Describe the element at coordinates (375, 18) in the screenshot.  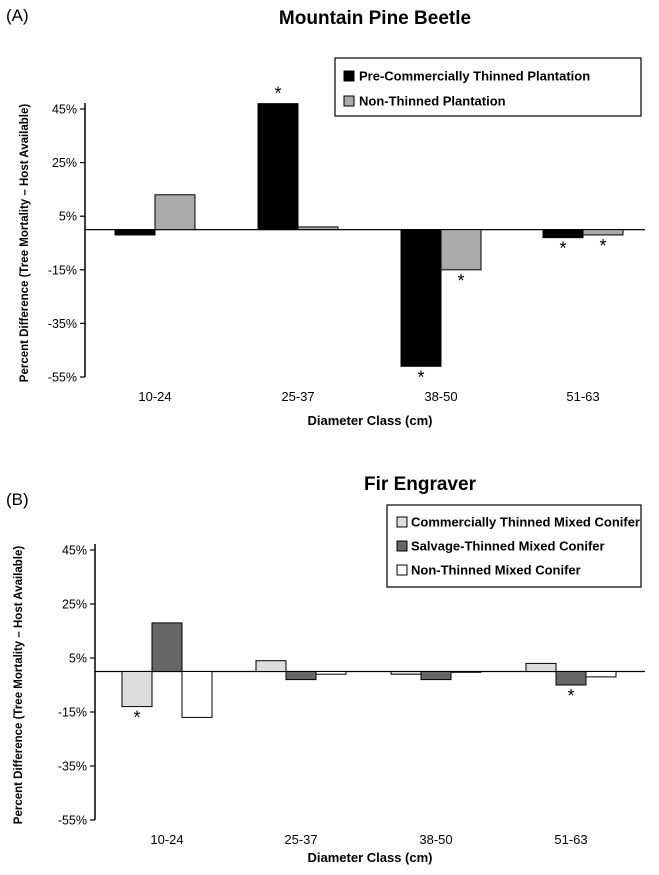
I see `chart-title: Mountain Pine Beetle` at that location.